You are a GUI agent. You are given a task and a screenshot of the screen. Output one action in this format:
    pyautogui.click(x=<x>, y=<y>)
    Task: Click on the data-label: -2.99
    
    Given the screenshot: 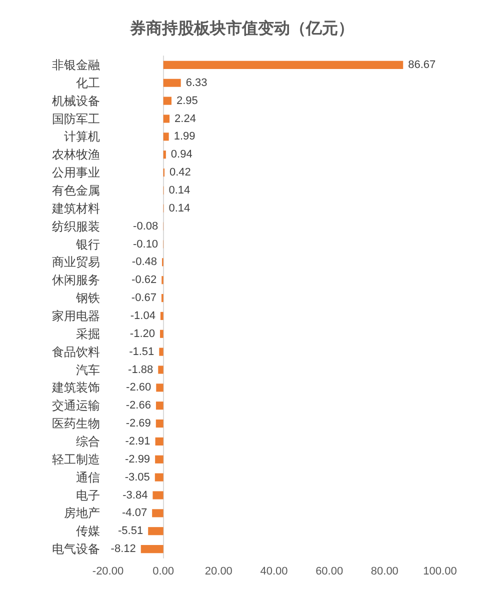 What is the action you would take?
    pyautogui.click(x=137, y=459)
    